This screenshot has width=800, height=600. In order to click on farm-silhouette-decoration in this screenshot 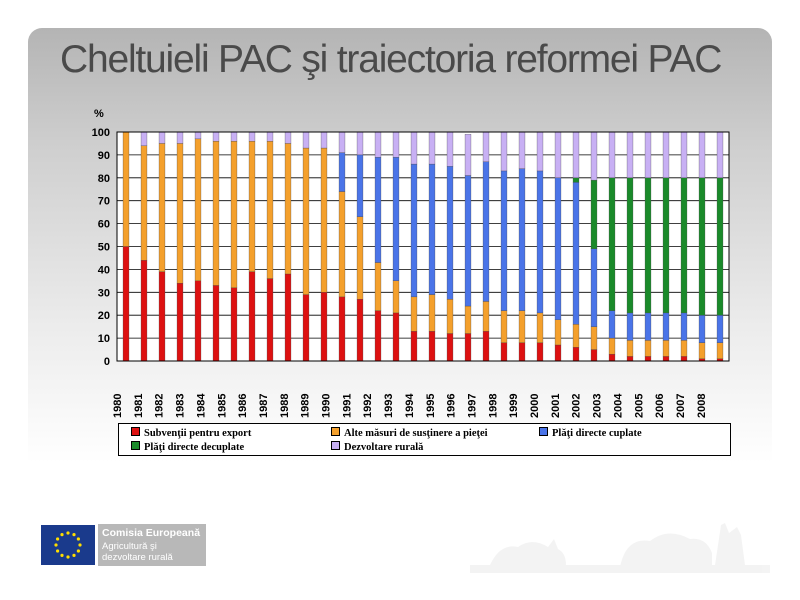, I will do `click(620, 548)`.